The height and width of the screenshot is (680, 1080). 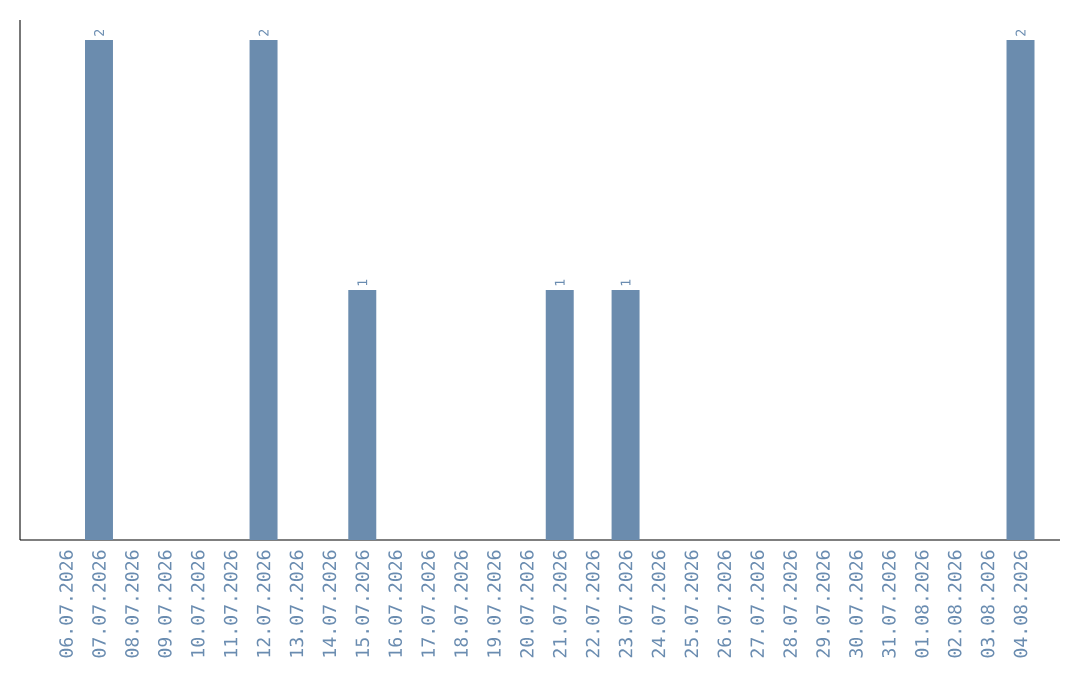 What do you see at coordinates (559, 604) in the screenshot?
I see `x-tick-label: 21.07.2026` at bounding box center [559, 604].